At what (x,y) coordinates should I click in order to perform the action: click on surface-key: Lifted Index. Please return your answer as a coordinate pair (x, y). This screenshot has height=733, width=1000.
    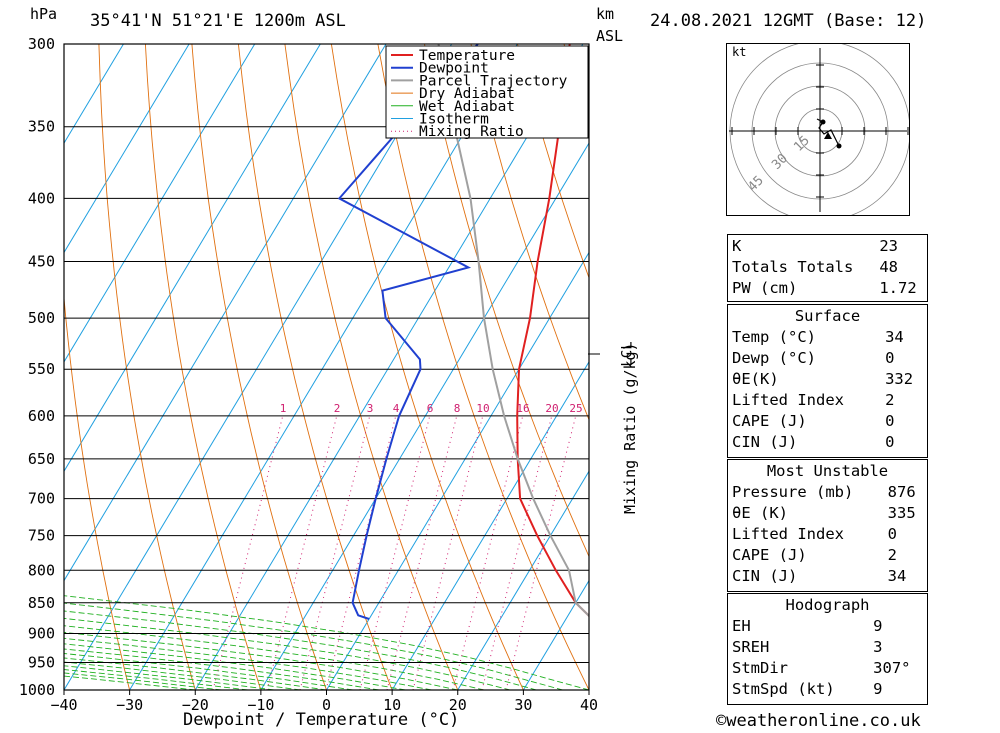
    Looking at the image, I should click on (788, 400).